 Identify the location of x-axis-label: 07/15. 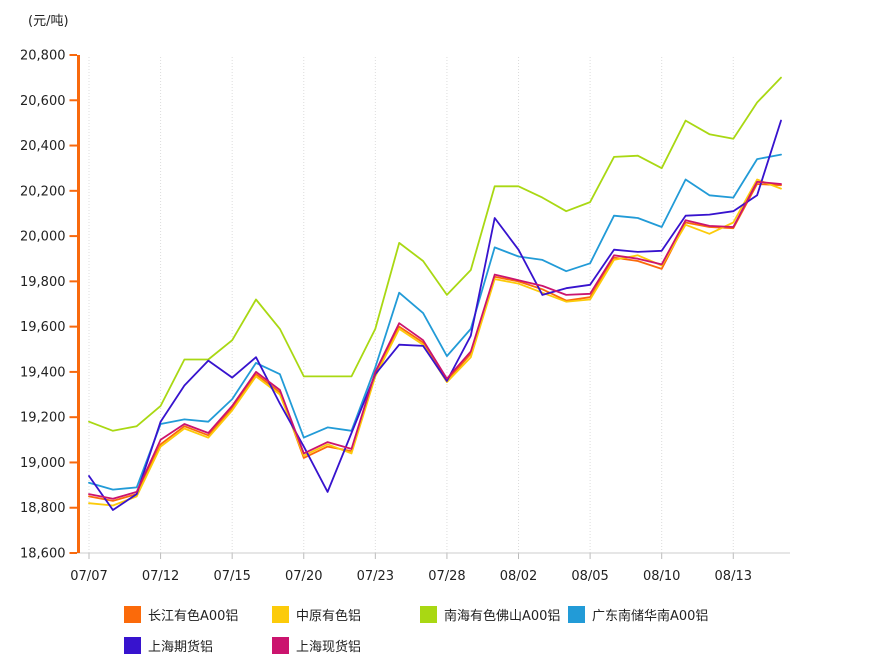
(231, 576).